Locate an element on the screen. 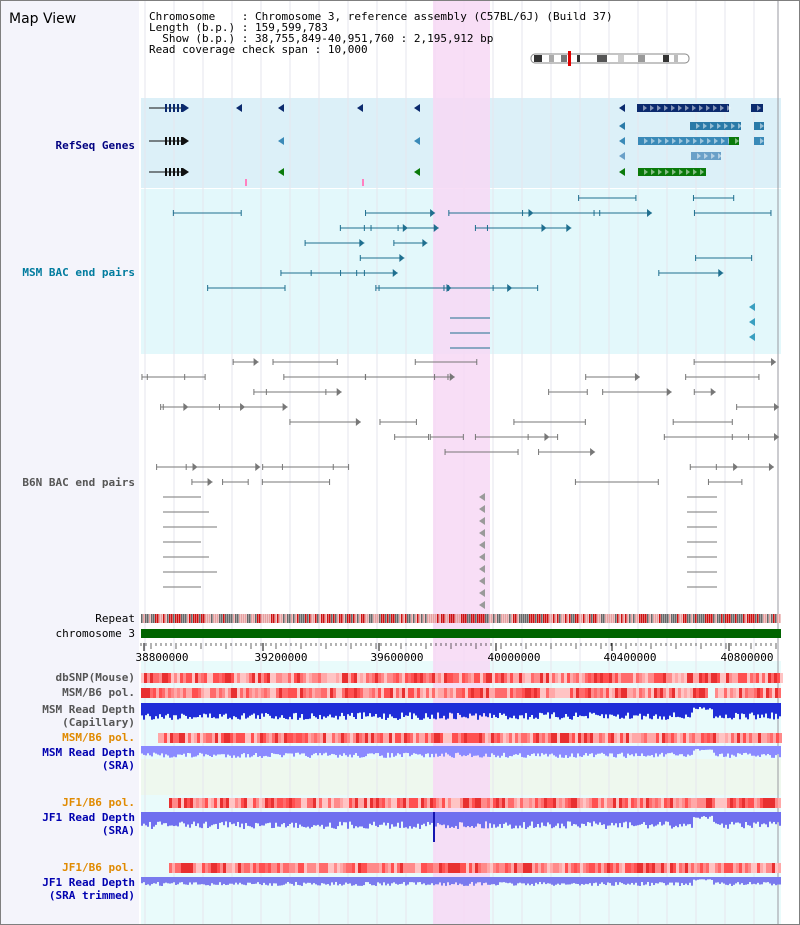 This screenshot has height=925, width=800. track-label-jf1-depth-sra-1: JF1 Read Depth is located at coordinates (88, 817).